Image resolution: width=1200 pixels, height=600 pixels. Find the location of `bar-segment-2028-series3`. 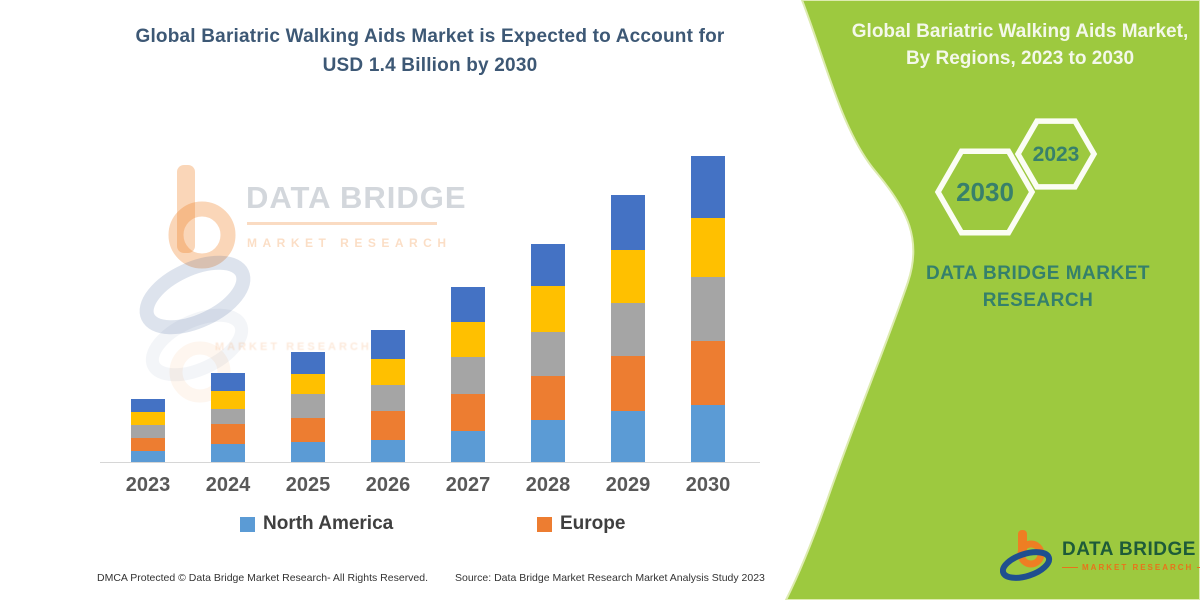

bar-segment-2028-series3 is located at coordinates (548, 354).